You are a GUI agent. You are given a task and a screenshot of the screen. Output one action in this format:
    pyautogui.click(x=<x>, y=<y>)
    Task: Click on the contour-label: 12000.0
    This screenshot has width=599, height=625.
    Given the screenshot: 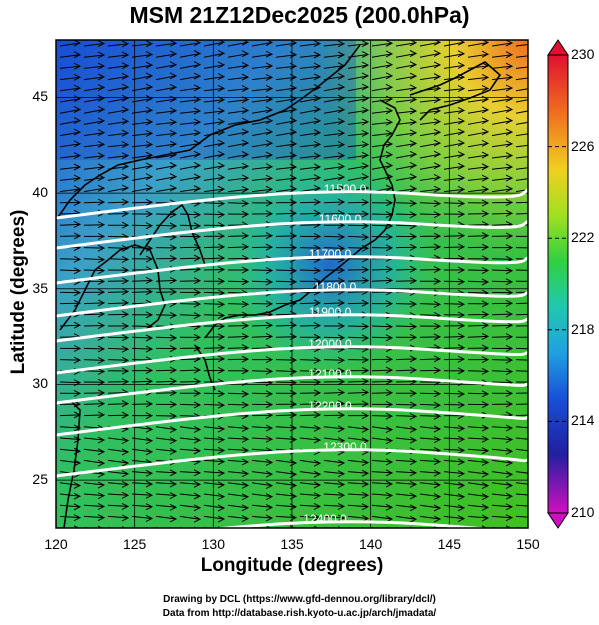 What is the action you would take?
    pyautogui.click(x=330, y=344)
    